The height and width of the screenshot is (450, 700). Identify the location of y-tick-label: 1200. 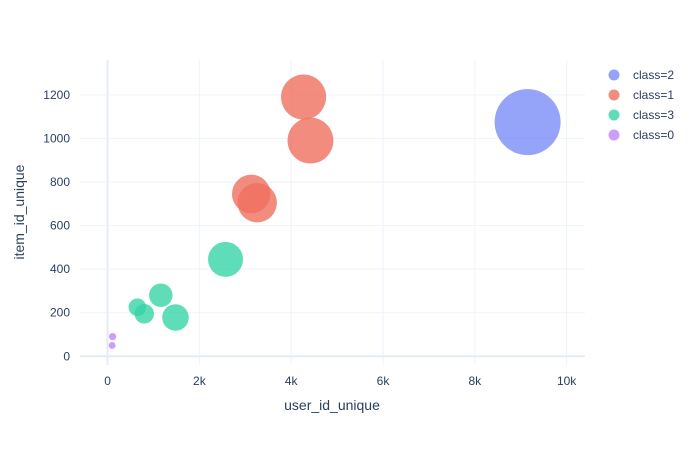
(56, 95).